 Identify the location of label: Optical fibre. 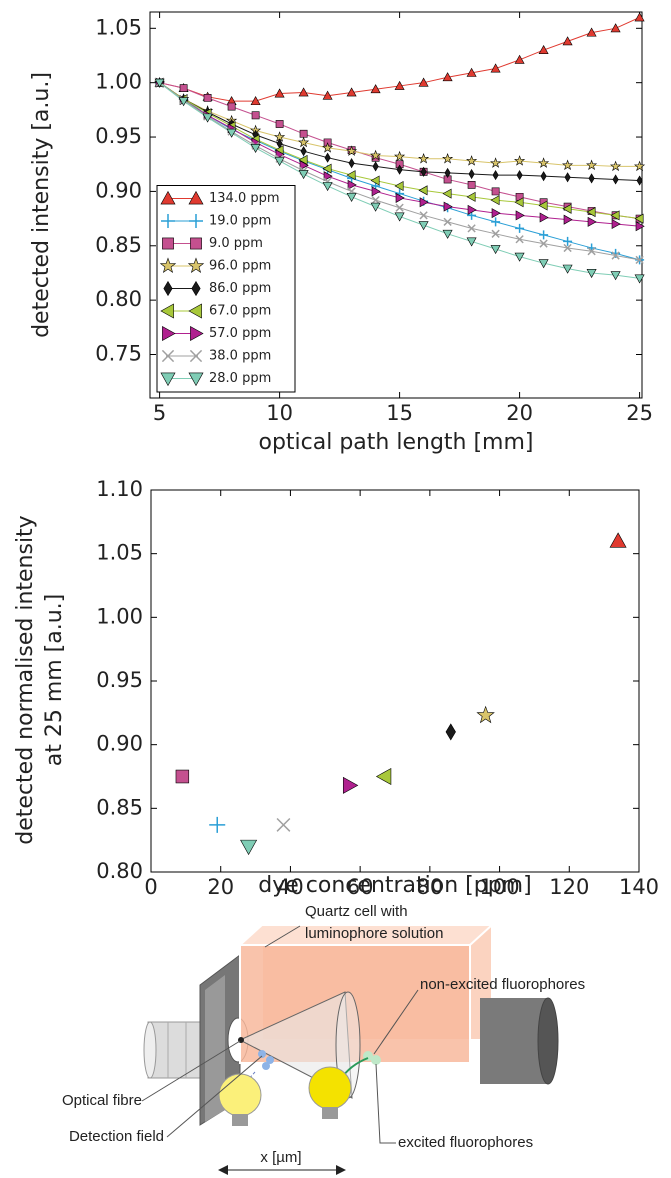
(102, 1100).